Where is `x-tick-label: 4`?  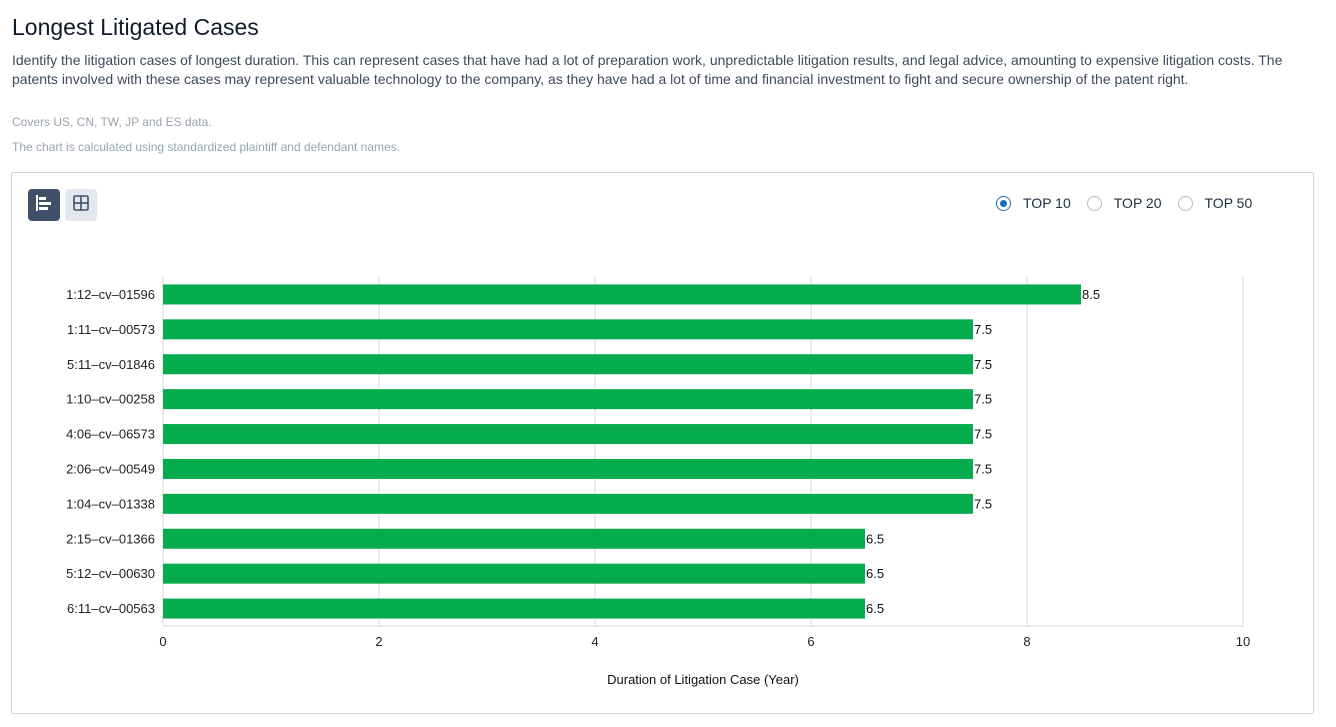 x-tick-label: 4 is located at coordinates (594, 641).